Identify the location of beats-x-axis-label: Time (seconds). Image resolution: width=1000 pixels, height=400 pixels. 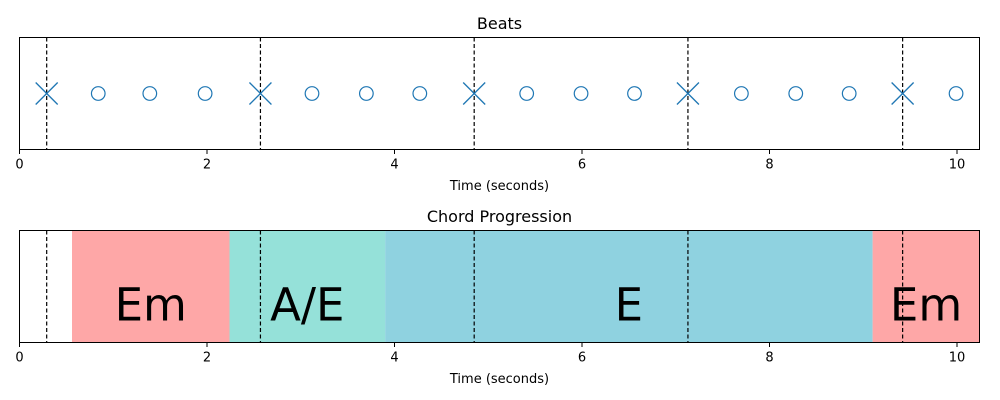
(499, 186).